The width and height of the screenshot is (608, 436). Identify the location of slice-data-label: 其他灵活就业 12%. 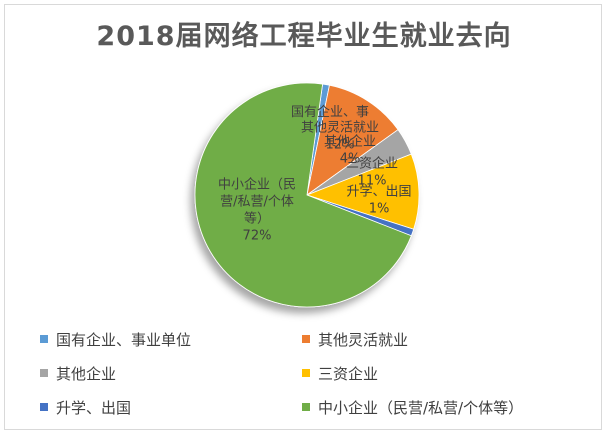
(340, 137).